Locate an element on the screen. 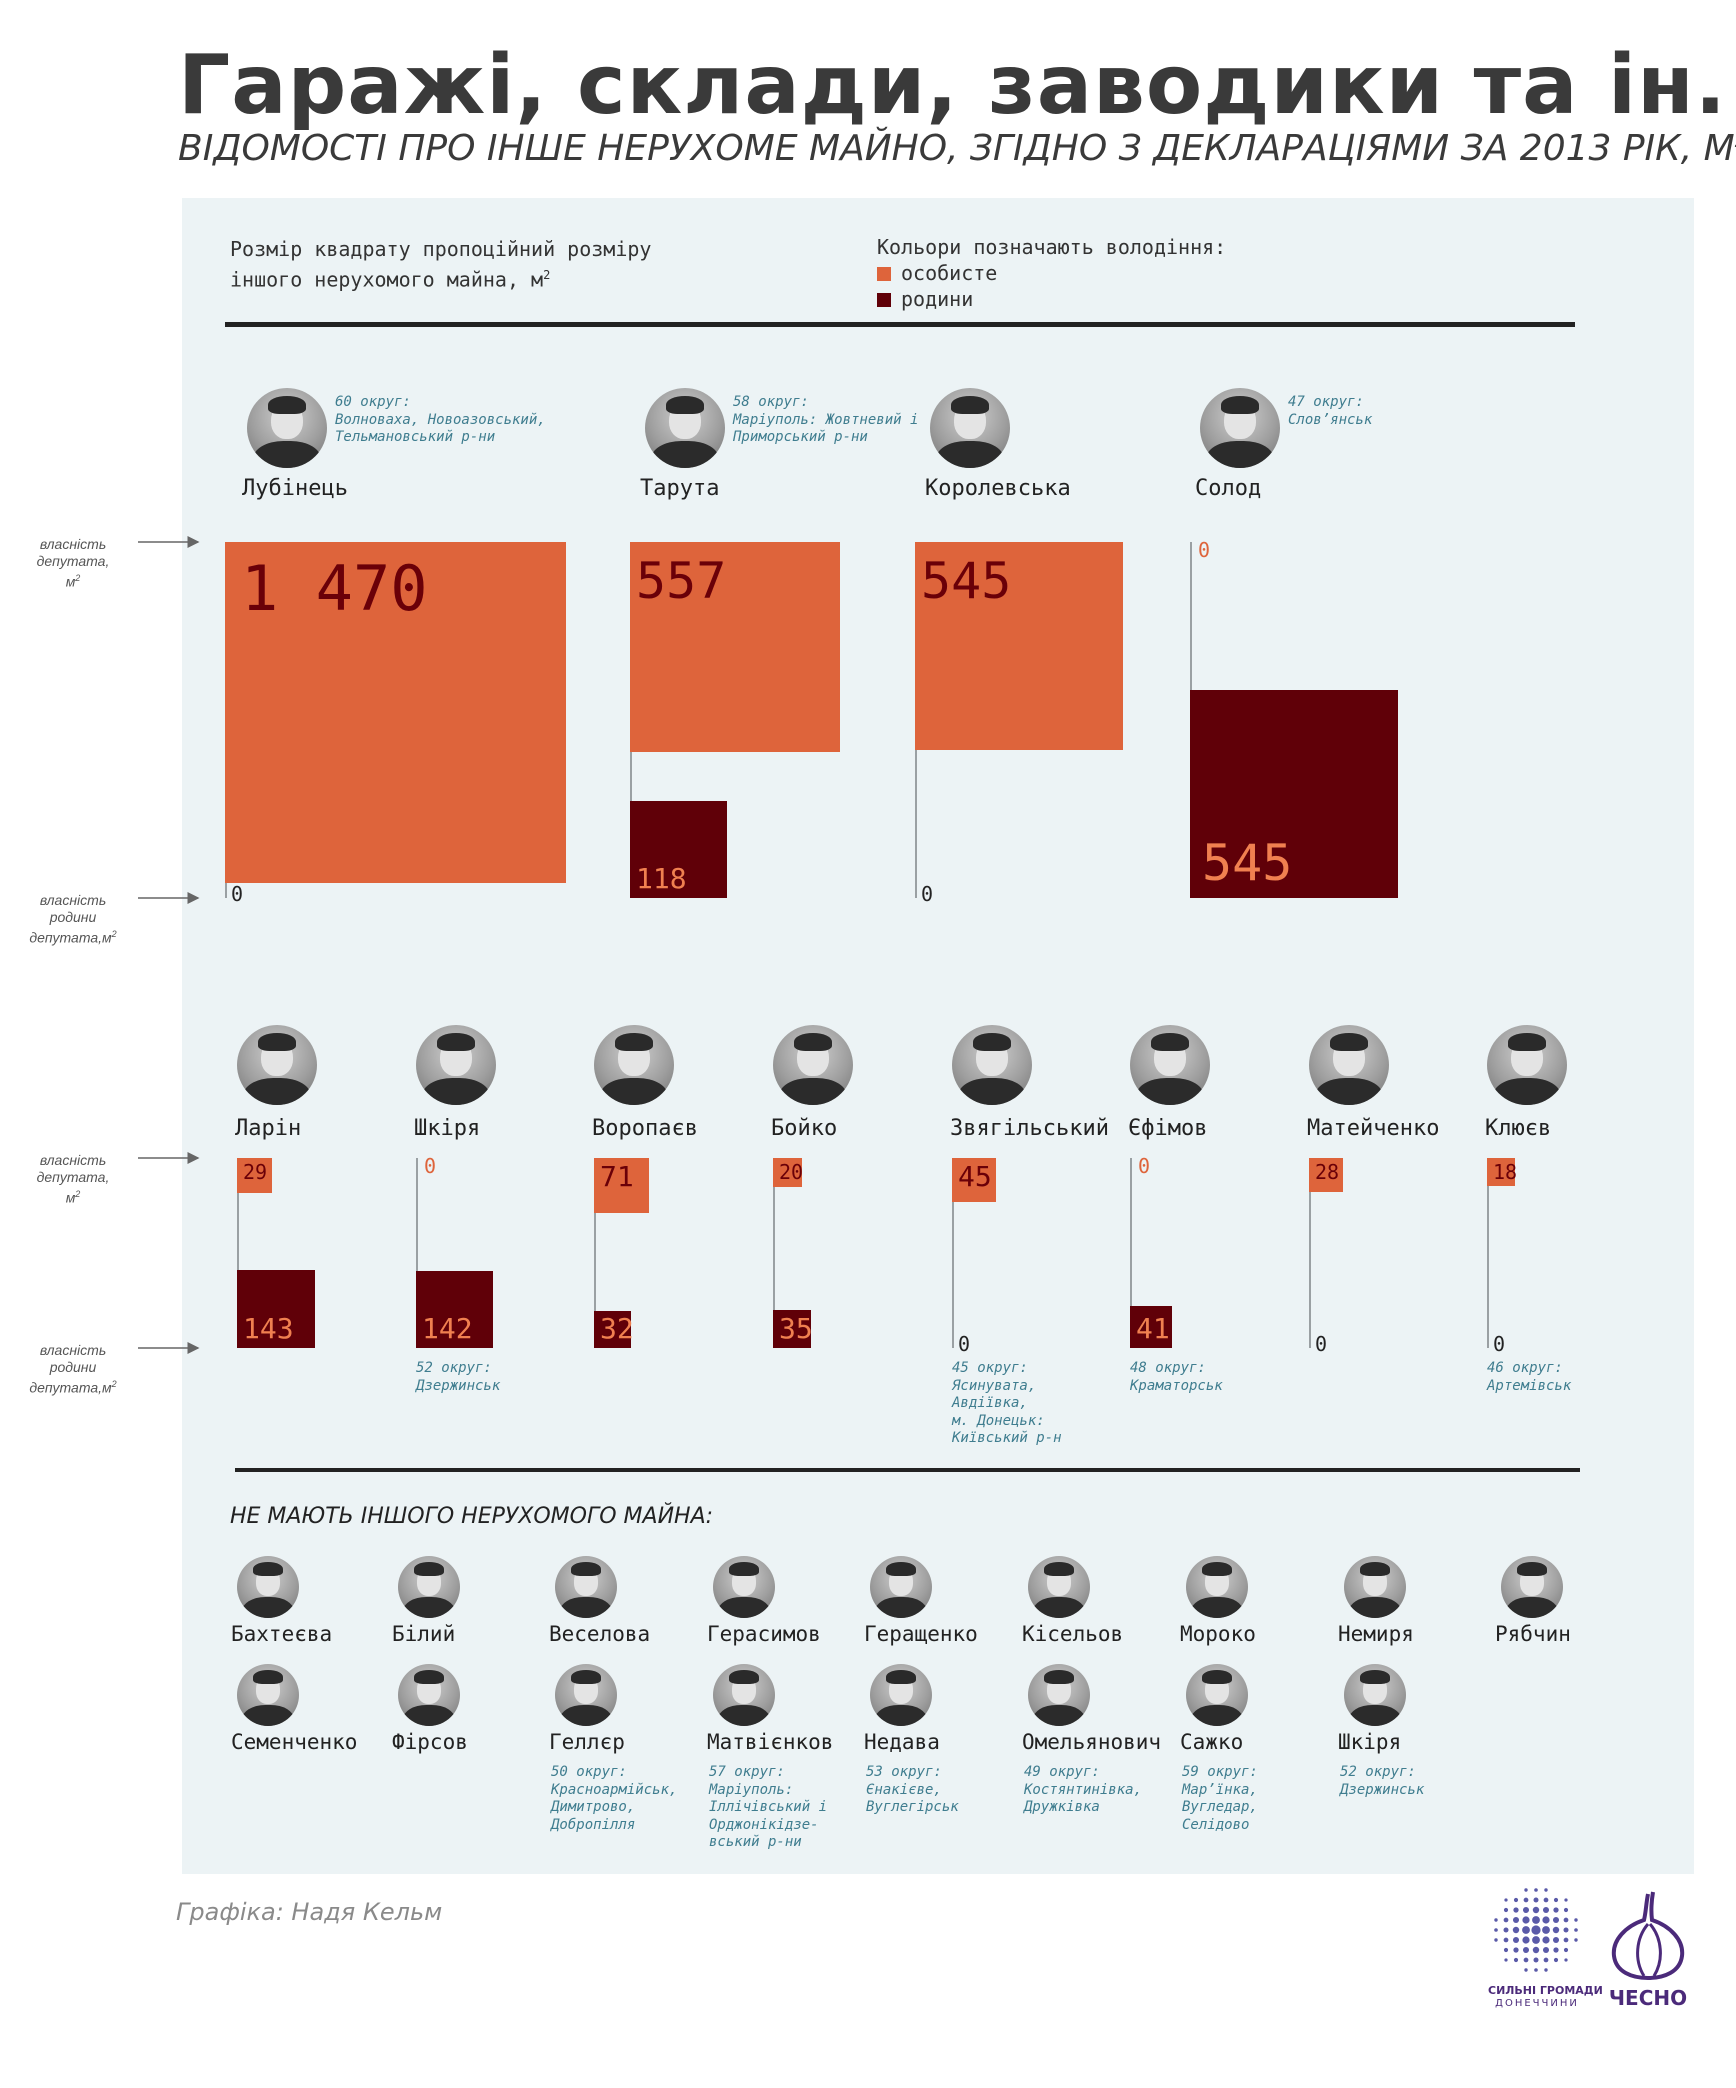 This screenshot has width=1736, height=2088. noprop-5-avatar-hair is located at coordinates (1059, 1569).